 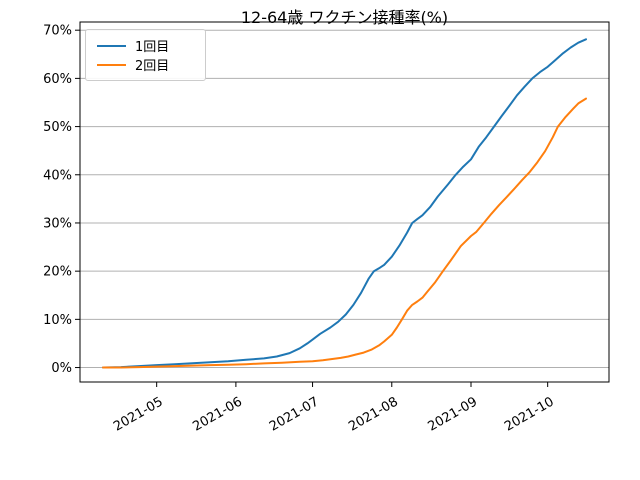 I want to click on x-tick-label: 2021-05, so click(x=138, y=414).